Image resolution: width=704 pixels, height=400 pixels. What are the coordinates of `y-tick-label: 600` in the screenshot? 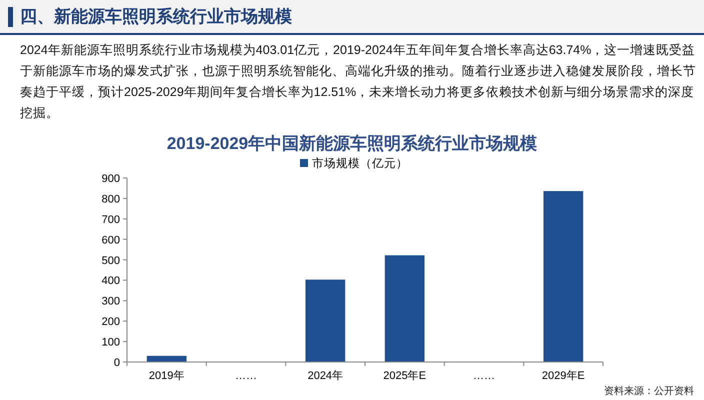 It's located at (111, 240).